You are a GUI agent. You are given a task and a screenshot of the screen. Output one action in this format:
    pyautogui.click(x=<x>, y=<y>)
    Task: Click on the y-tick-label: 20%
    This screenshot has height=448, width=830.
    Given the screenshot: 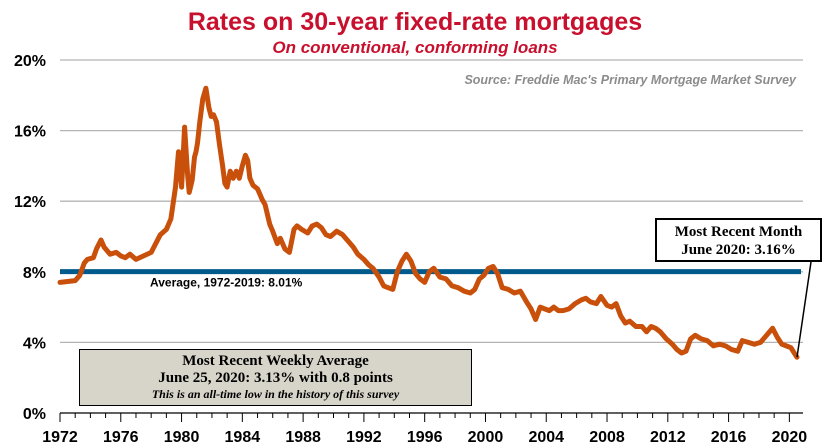 What is the action you would take?
    pyautogui.click(x=30, y=61)
    